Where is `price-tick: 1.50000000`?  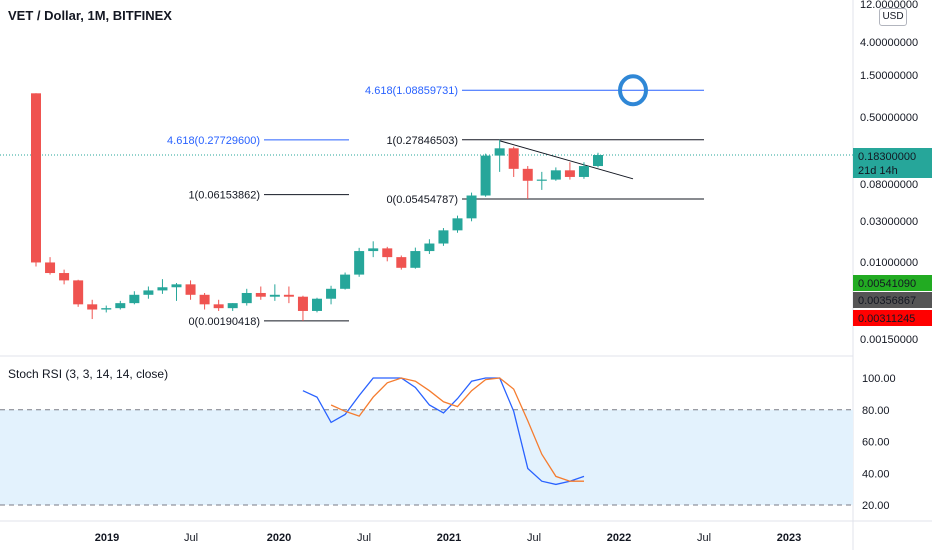
price-tick: 1.50000000 is located at coordinates (889, 76).